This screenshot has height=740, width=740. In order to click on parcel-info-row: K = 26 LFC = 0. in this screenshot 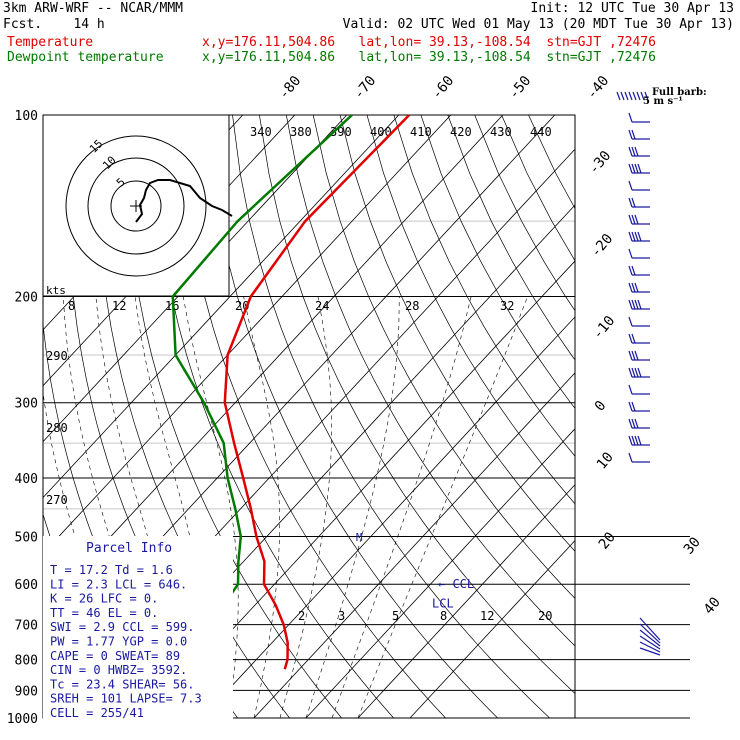, I will do `click(104, 599)`.